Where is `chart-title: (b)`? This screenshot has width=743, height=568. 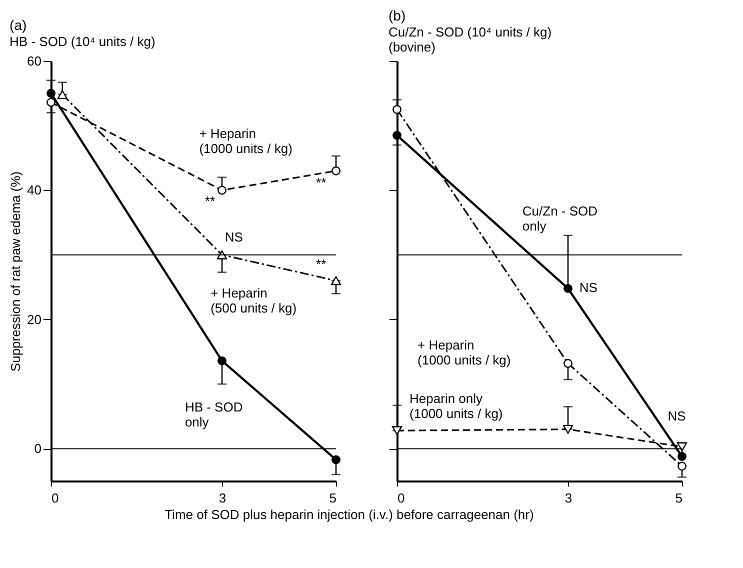 chart-title: (b) is located at coordinates (397, 16).